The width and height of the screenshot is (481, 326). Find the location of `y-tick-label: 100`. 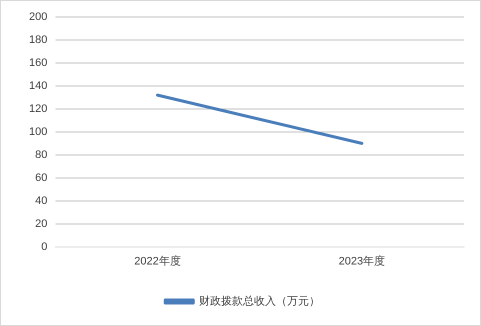

y-tick-label: 100 is located at coordinates (38, 132).